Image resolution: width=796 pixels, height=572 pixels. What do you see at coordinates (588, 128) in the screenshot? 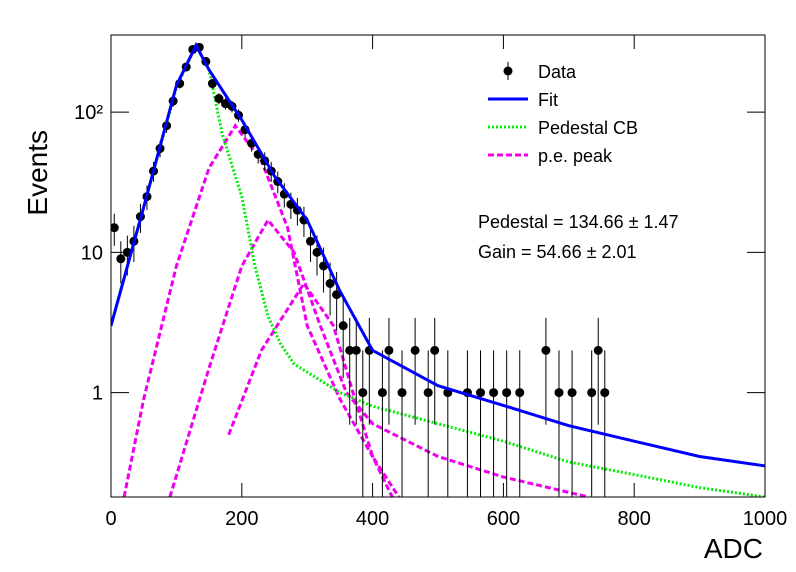
I see `legend-label: Pedestal CB` at bounding box center [588, 128].